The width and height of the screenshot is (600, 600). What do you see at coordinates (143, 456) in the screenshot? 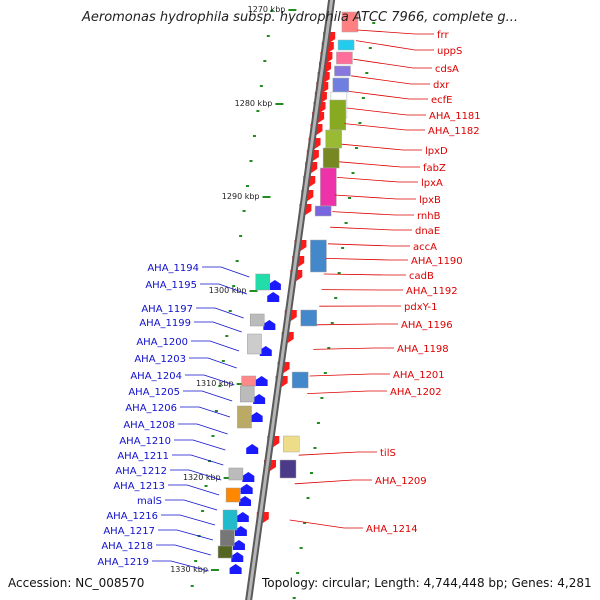
I see `gene-label-AHA_1211: AHA_1211` at bounding box center [143, 456].